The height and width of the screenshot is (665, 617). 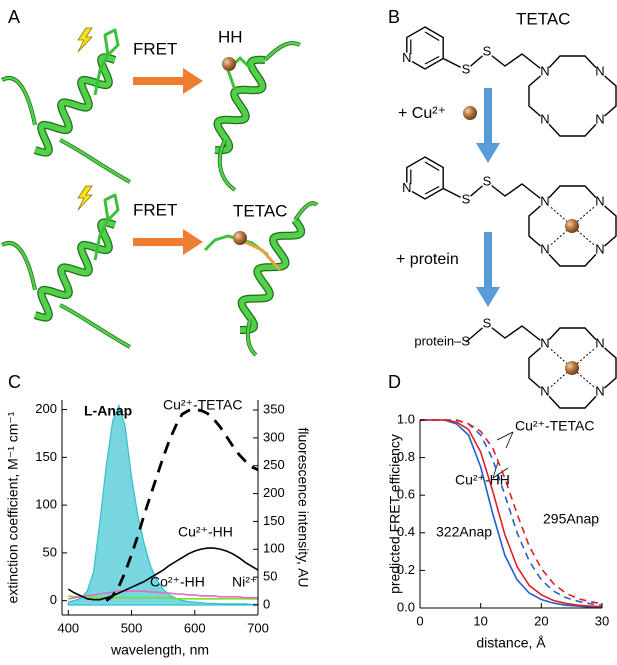 I want to click on area, so click(x=163, y=504).